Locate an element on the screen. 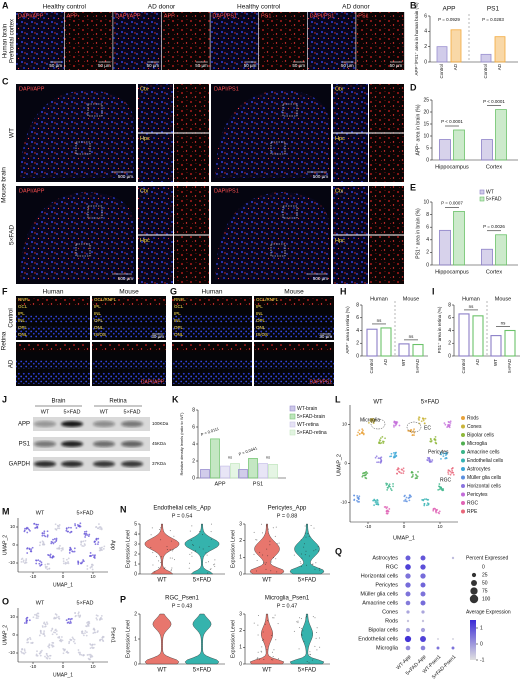  x-tick-label: 5×FAD is located at coordinates (202, 581).